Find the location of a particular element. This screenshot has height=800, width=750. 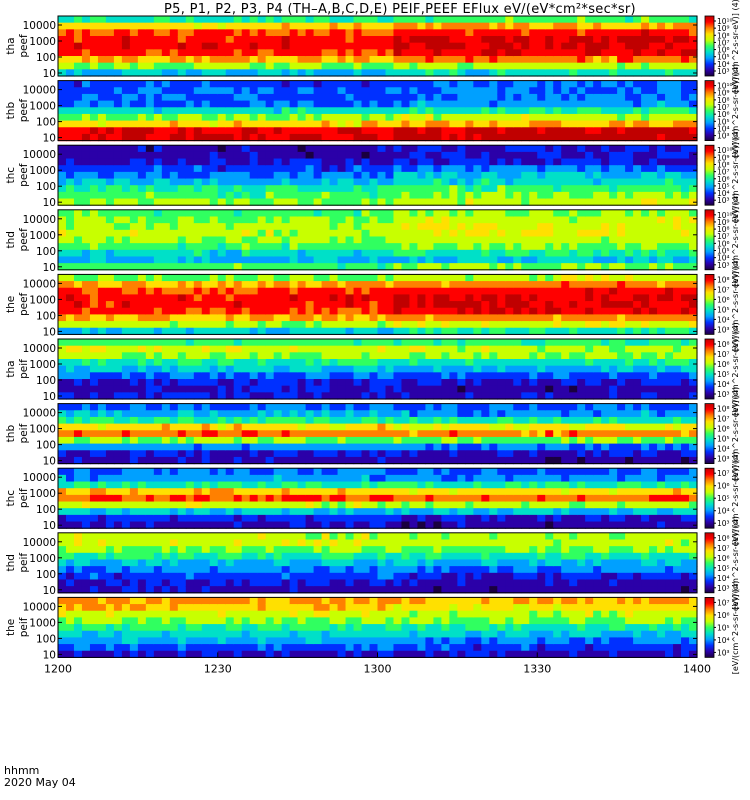

colorbar-tick-label: 10³ is located at coordinates (723, 200).